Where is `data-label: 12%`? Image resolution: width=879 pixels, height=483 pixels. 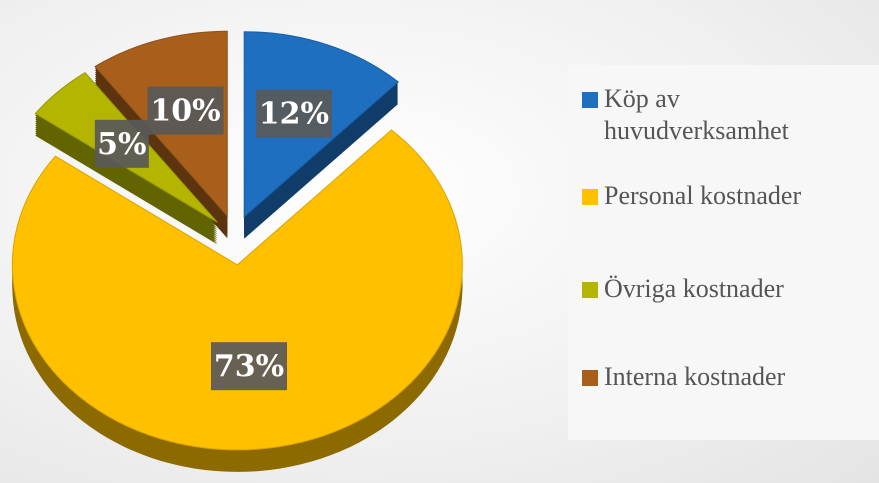
data-label: 12% is located at coordinates (294, 114).